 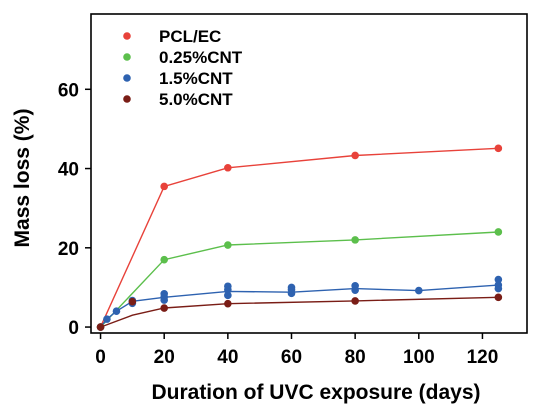 I want to click on legend-marker-1-5-cnt, so click(x=127, y=78).